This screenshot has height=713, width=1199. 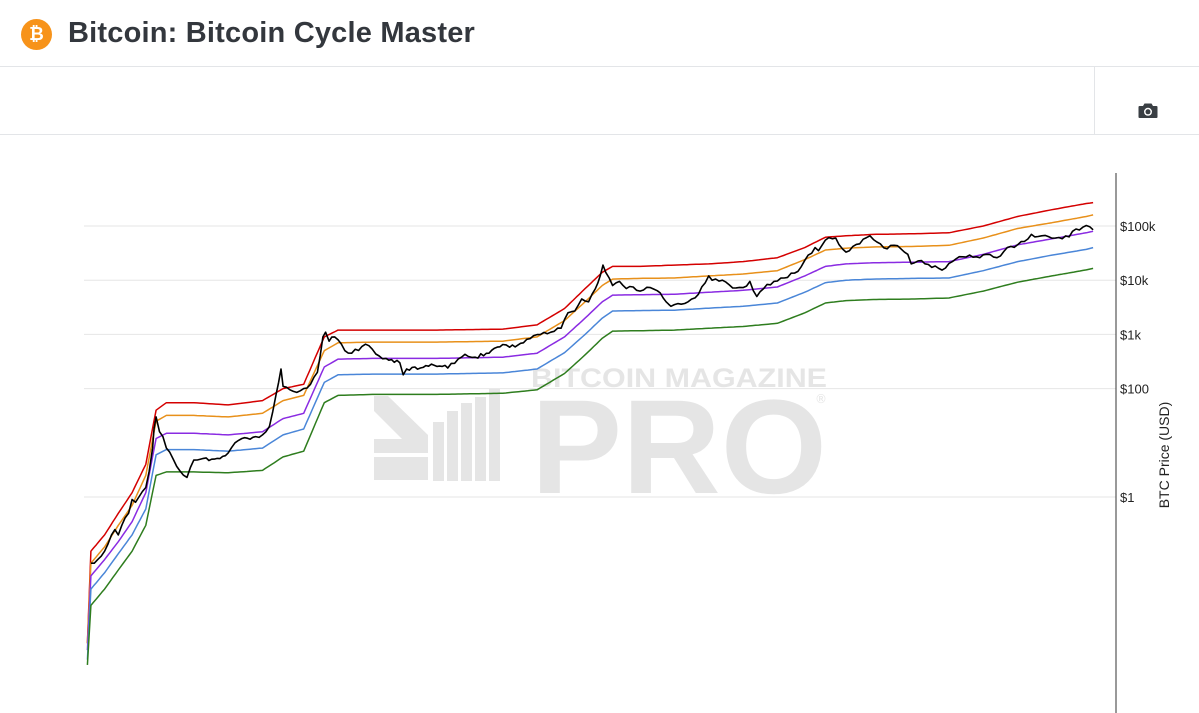 I want to click on y-tick-label: $10k, so click(x=1134, y=280).